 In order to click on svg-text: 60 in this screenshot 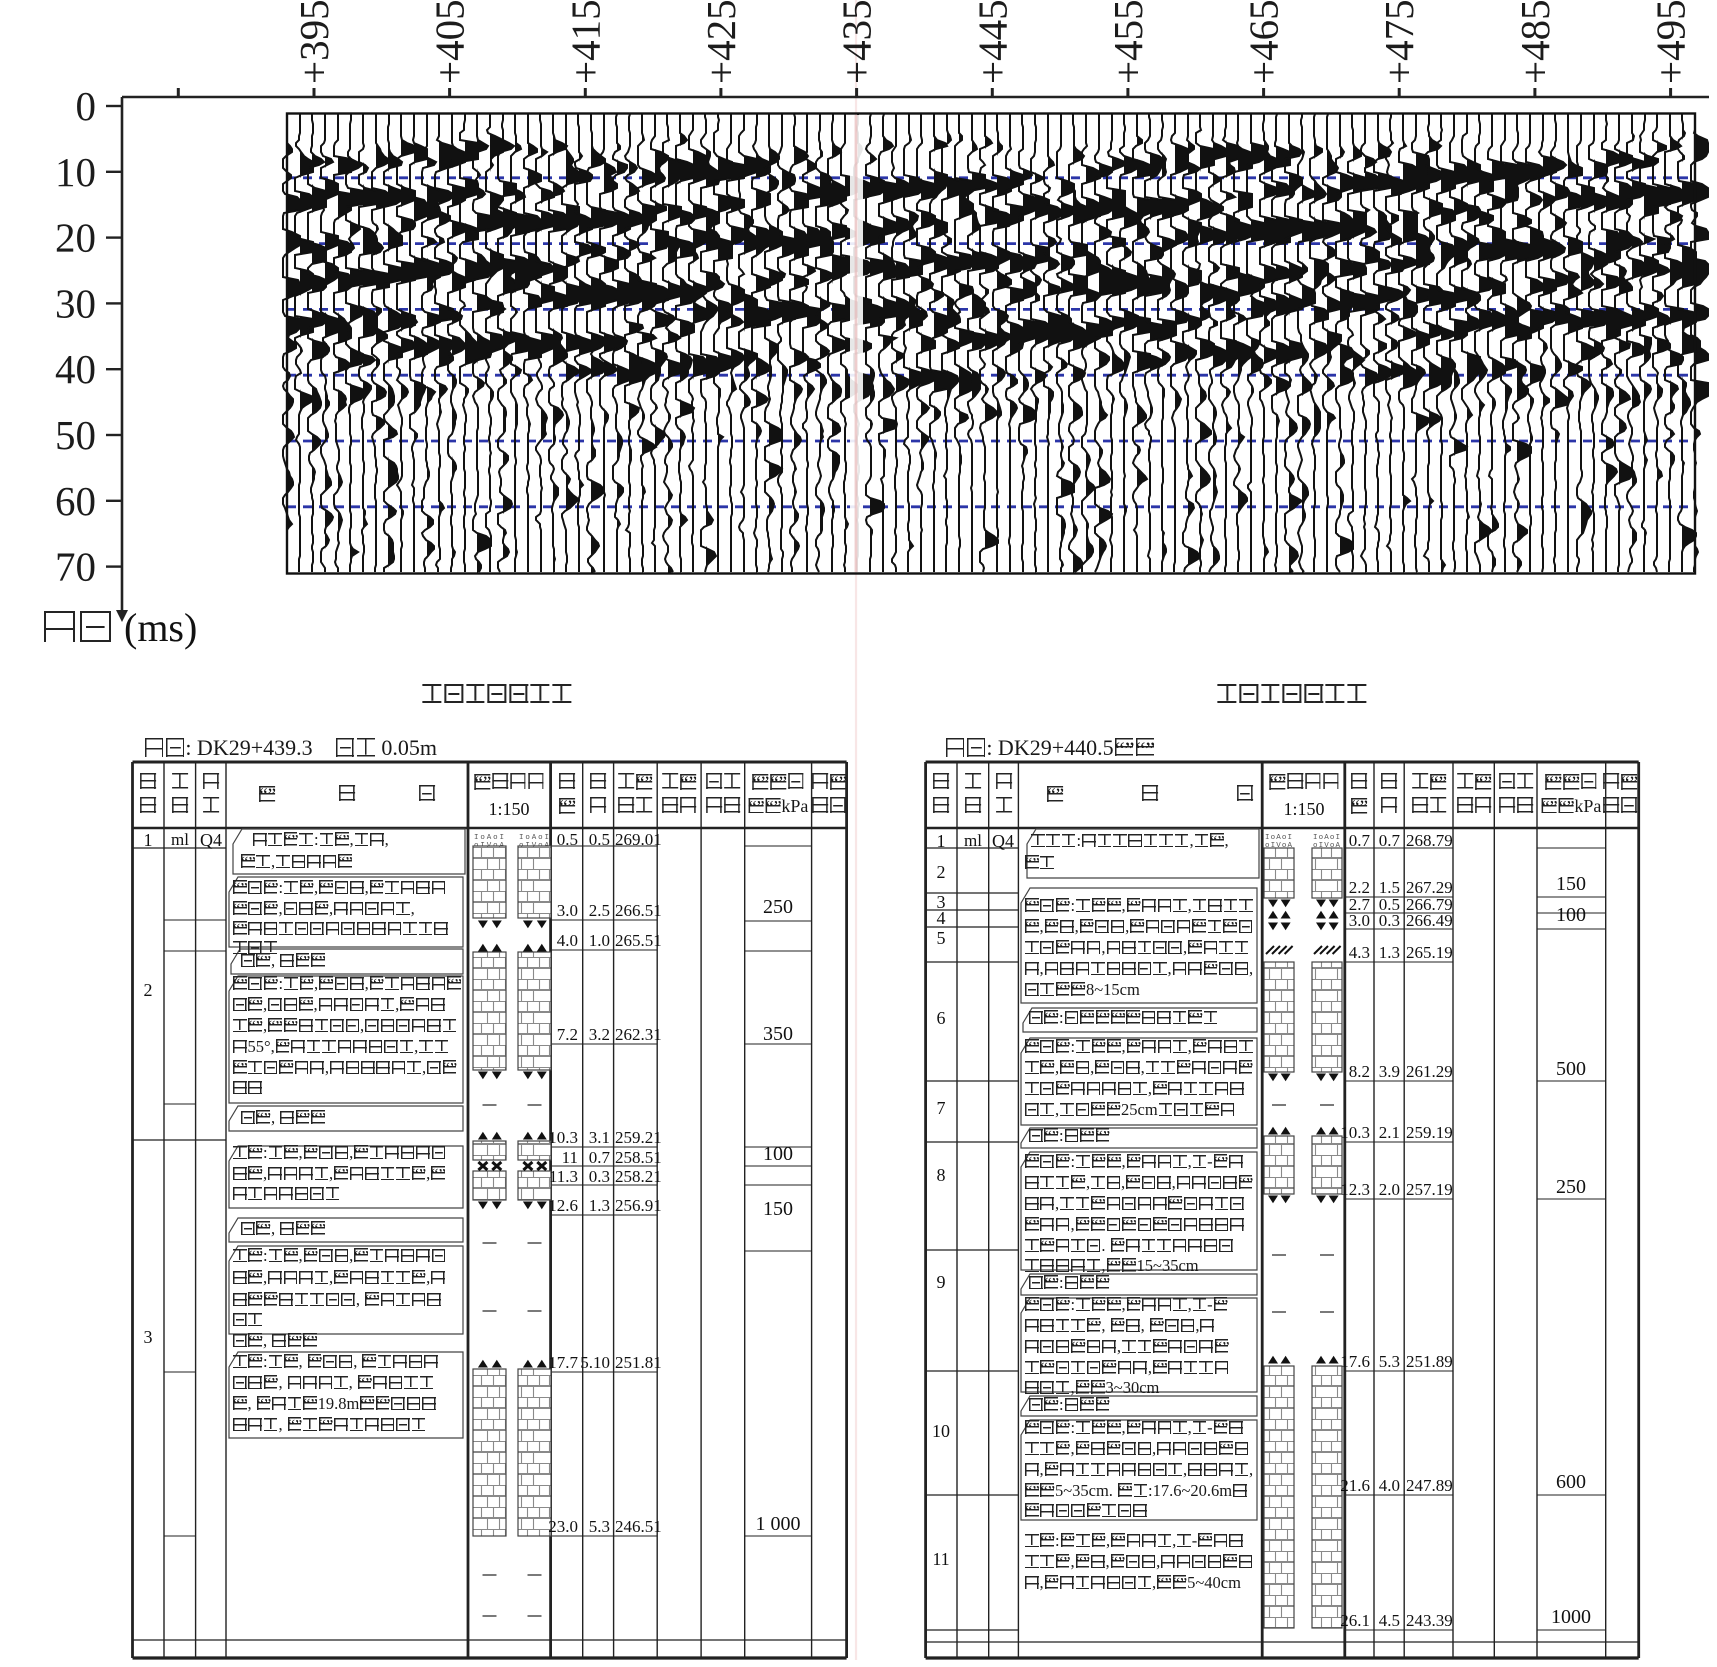, I will do `click(75, 501)`.